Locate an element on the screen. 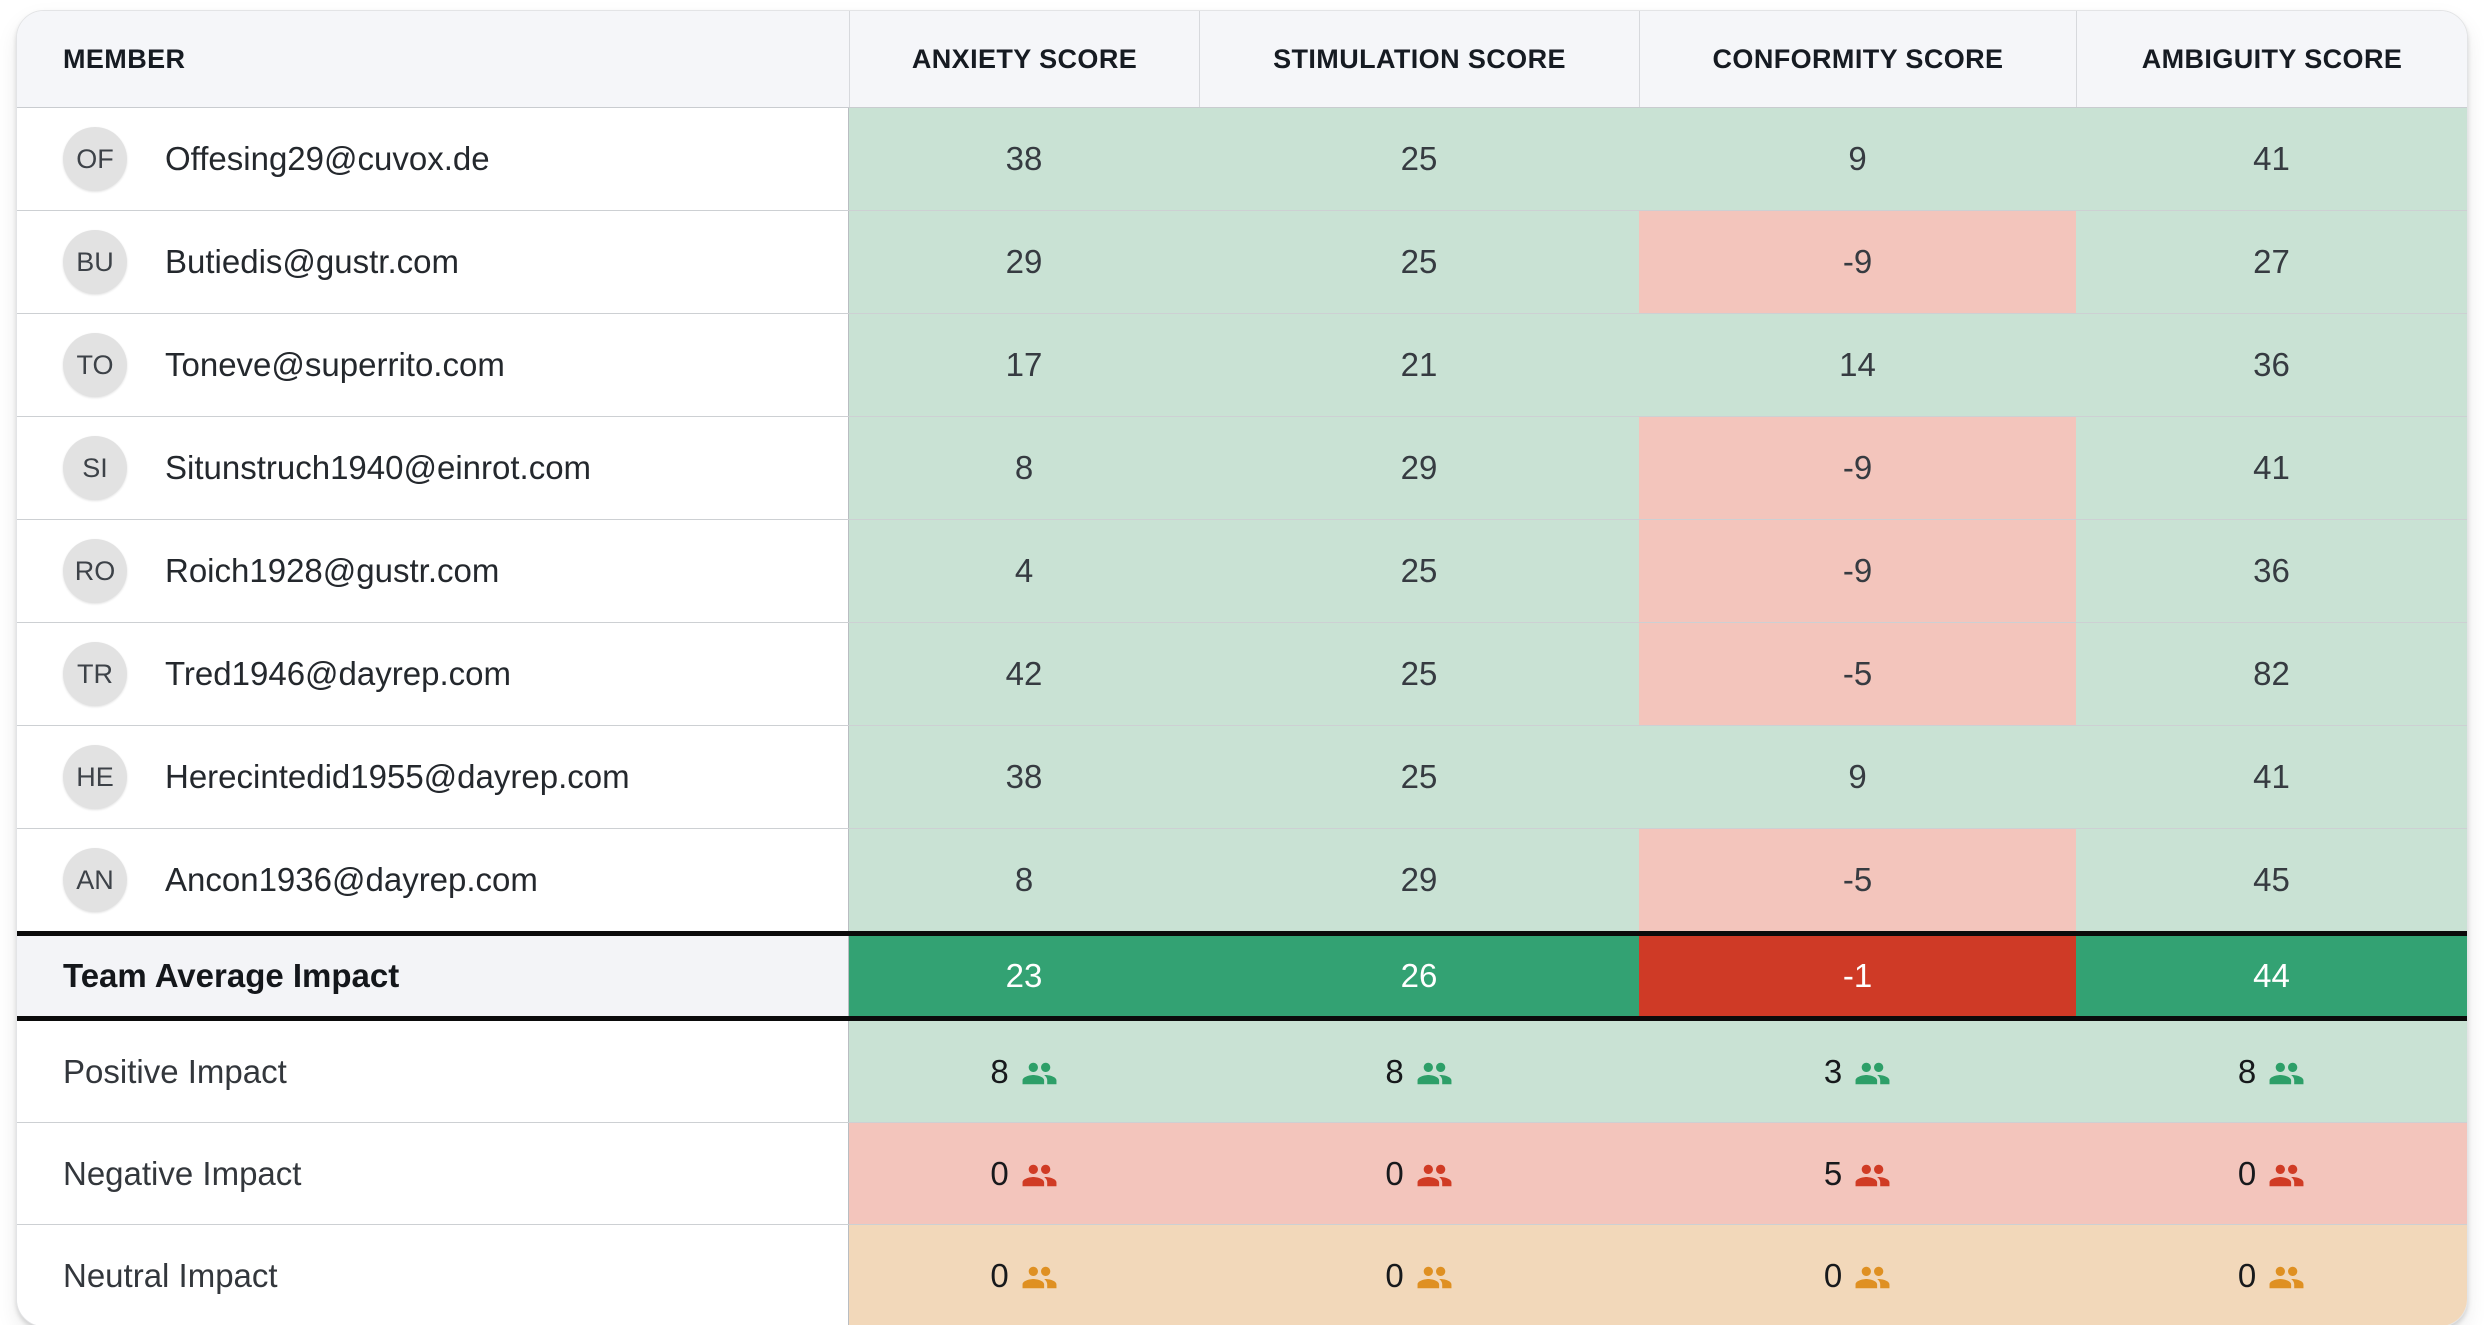  score-value: 38 is located at coordinates (1024, 158).